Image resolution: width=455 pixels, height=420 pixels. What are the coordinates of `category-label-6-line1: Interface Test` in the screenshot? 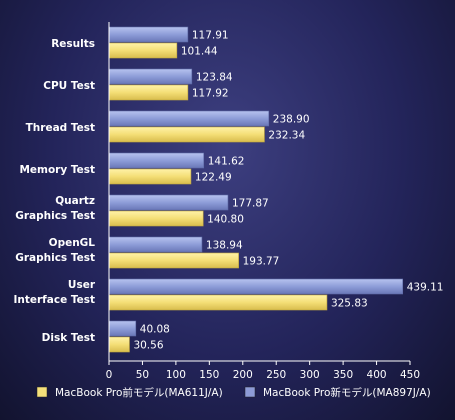 It's located at (54, 300).